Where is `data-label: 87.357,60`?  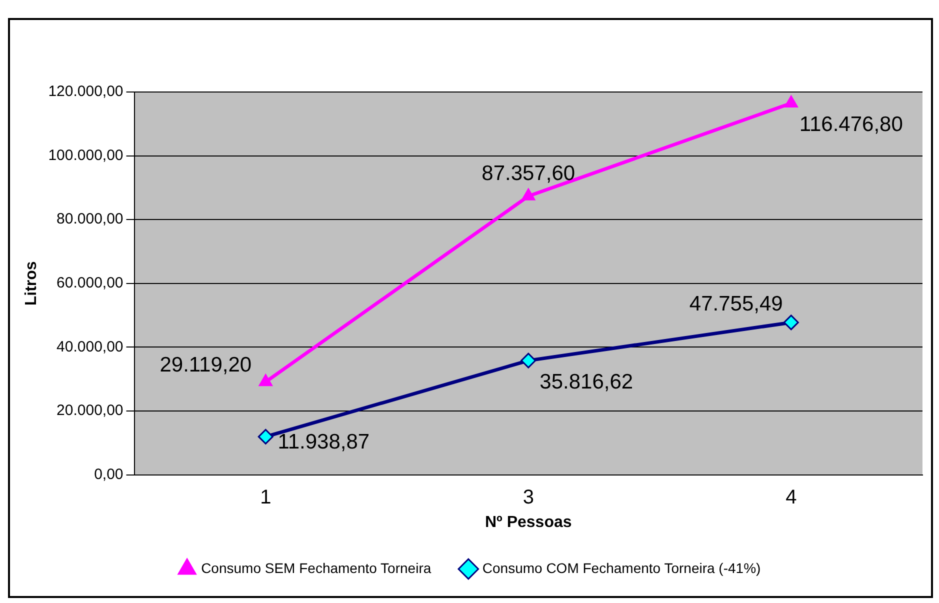 data-label: 87.357,60 is located at coordinates (529, 173).